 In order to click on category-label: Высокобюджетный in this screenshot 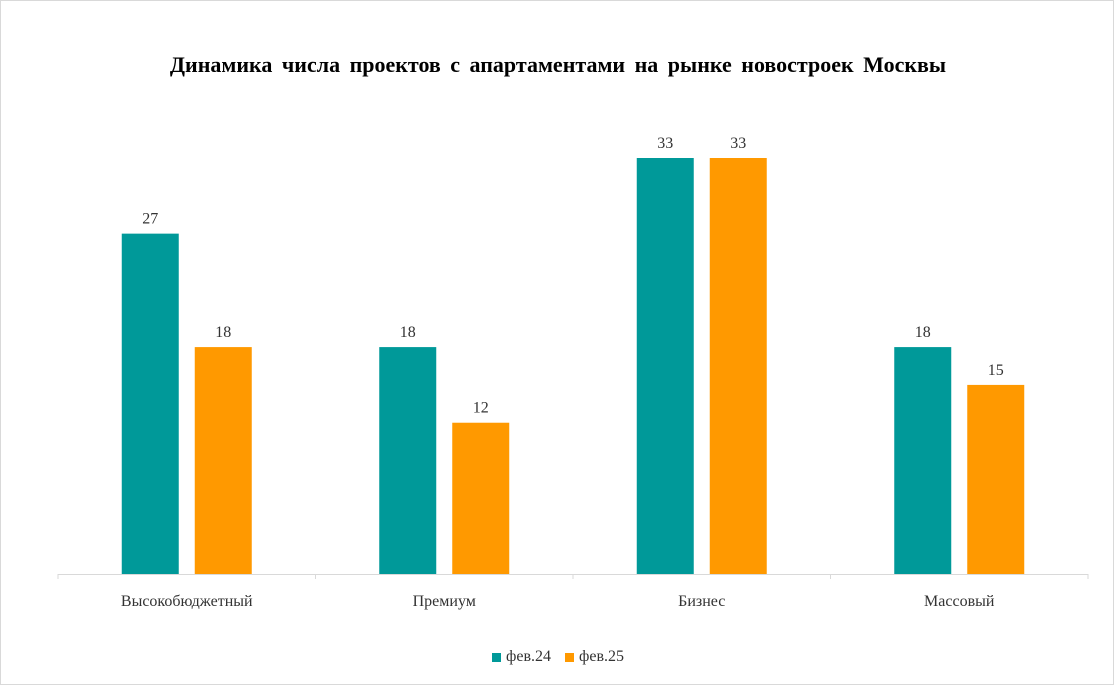, I will do `click(187, 601)`.